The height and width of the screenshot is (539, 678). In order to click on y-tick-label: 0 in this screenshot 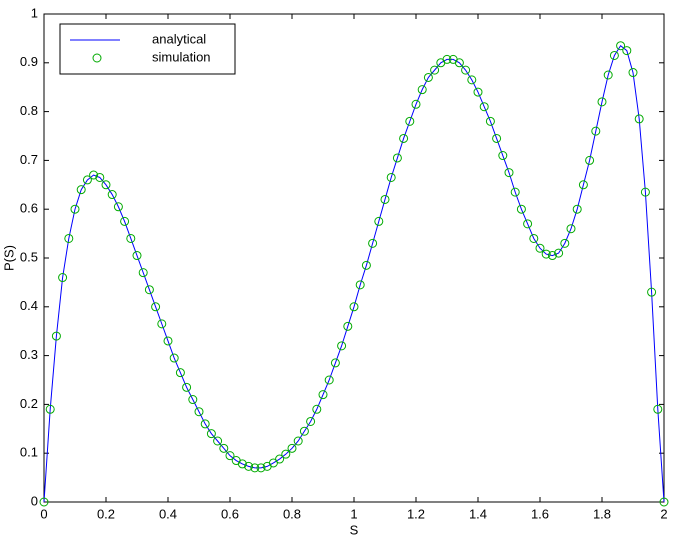, I will do `click(34, 500)`.